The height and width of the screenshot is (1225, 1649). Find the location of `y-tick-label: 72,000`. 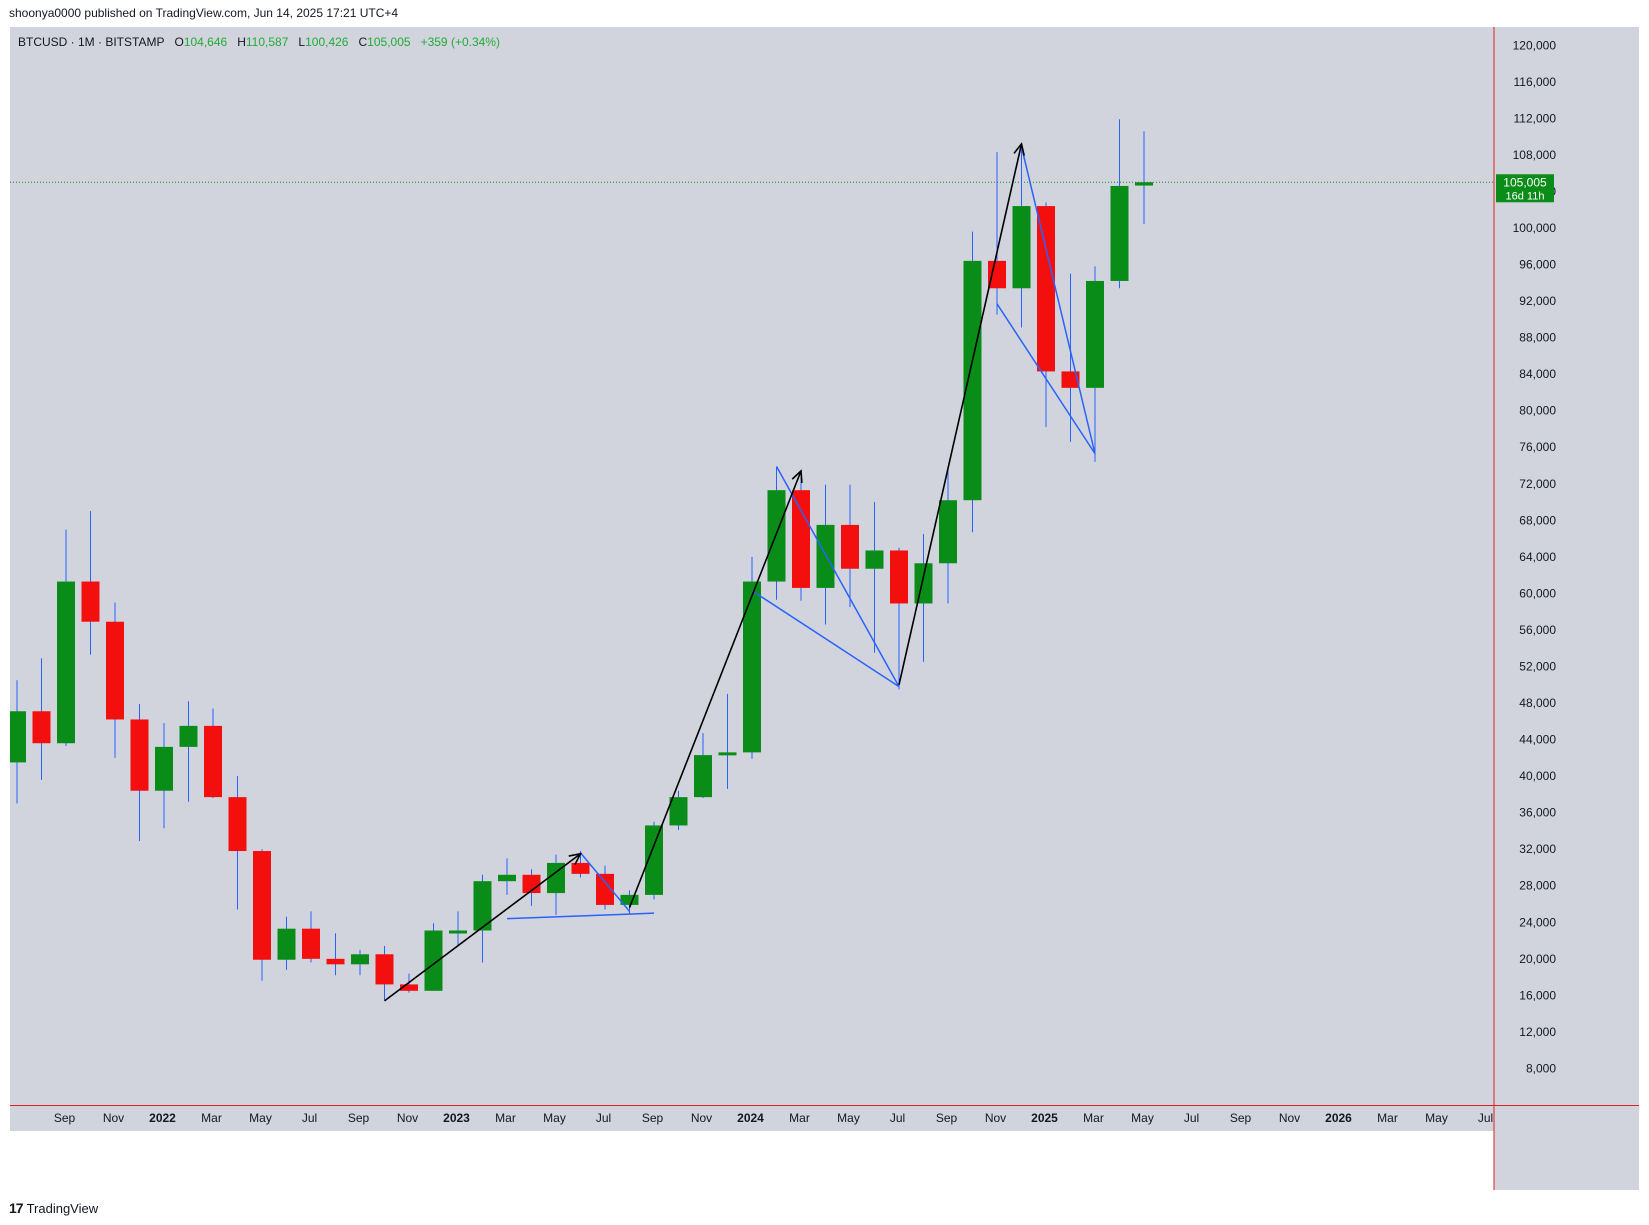

y-tick-label: 72,000 is located at coordinates (1537, 484).